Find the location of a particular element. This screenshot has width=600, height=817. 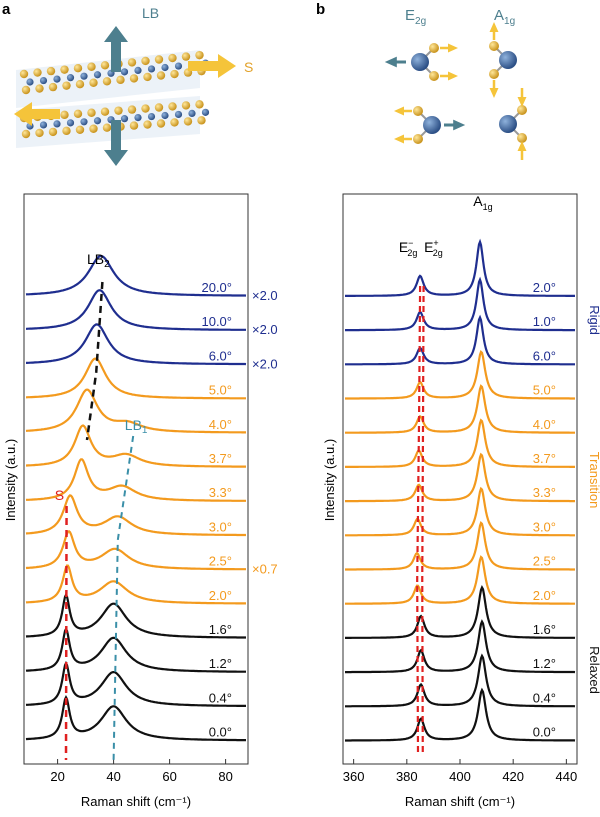

a1g-annotation: A1g is located at coordinates (482, 202).